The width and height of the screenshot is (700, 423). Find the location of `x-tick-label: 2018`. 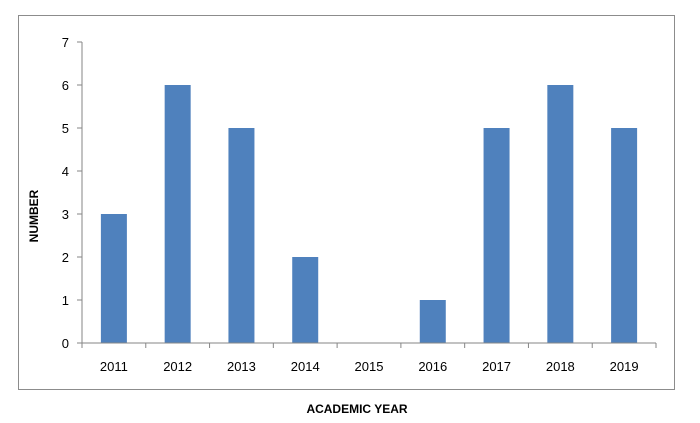

x-tick-label: 2018 is located at coordinates (560, 366).